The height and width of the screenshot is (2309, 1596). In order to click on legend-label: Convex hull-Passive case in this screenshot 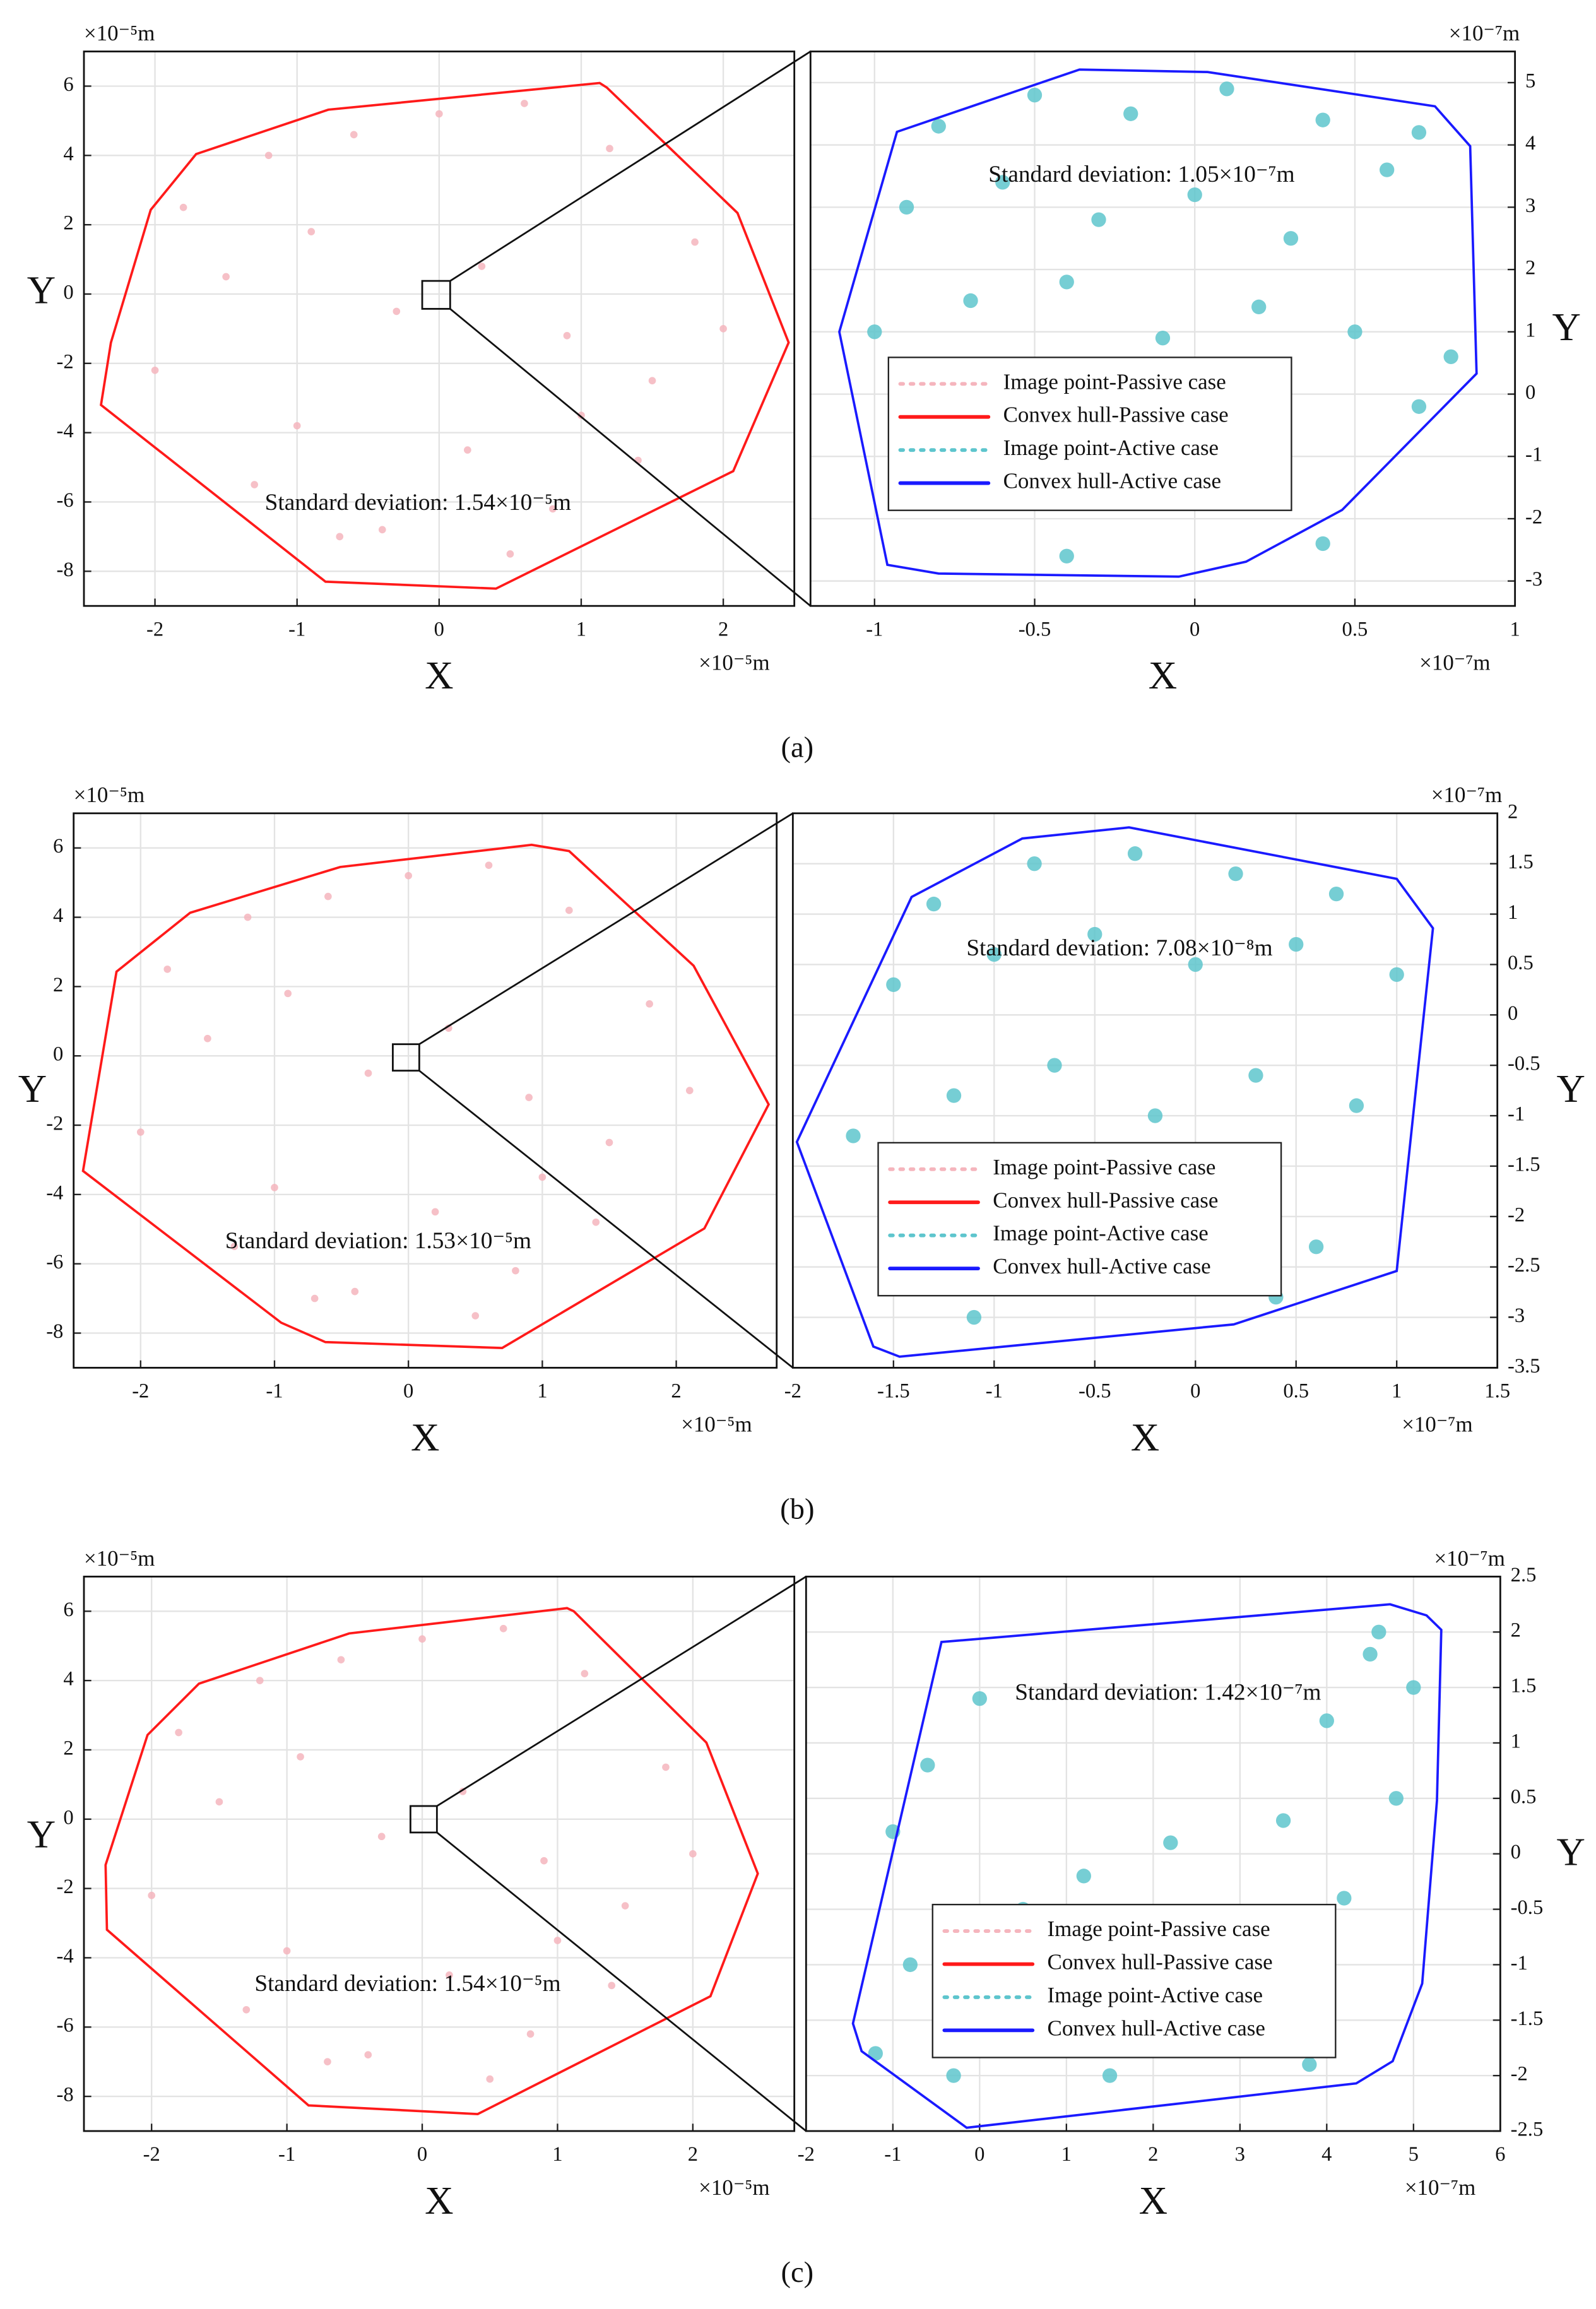, I will do `click(1116, 415)`.